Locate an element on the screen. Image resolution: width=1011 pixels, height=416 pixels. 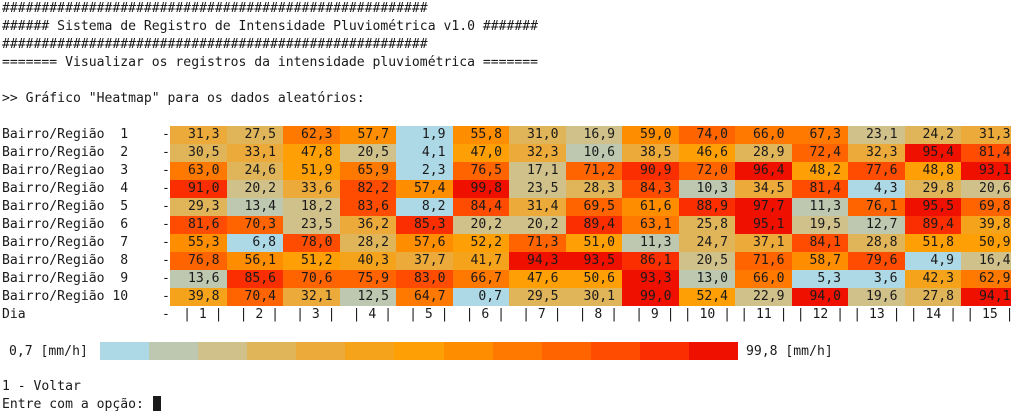
heatmap-cell: 78,0 is located at coordinates (311, 243).